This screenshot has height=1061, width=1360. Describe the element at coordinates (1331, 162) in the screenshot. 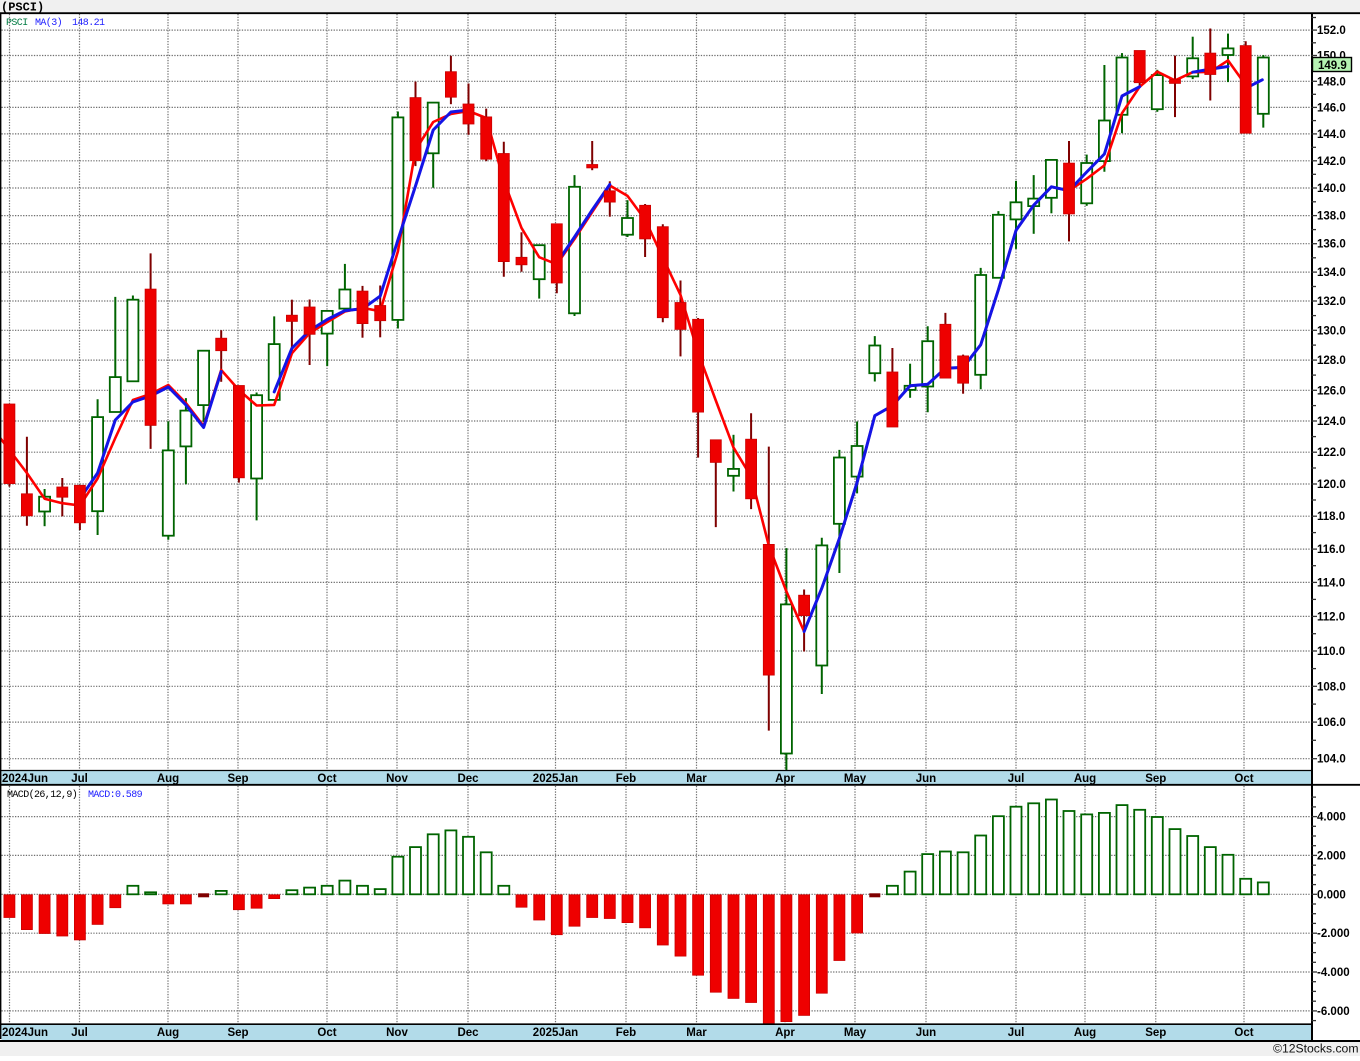

I see `svg-text: 142.0` at that location.